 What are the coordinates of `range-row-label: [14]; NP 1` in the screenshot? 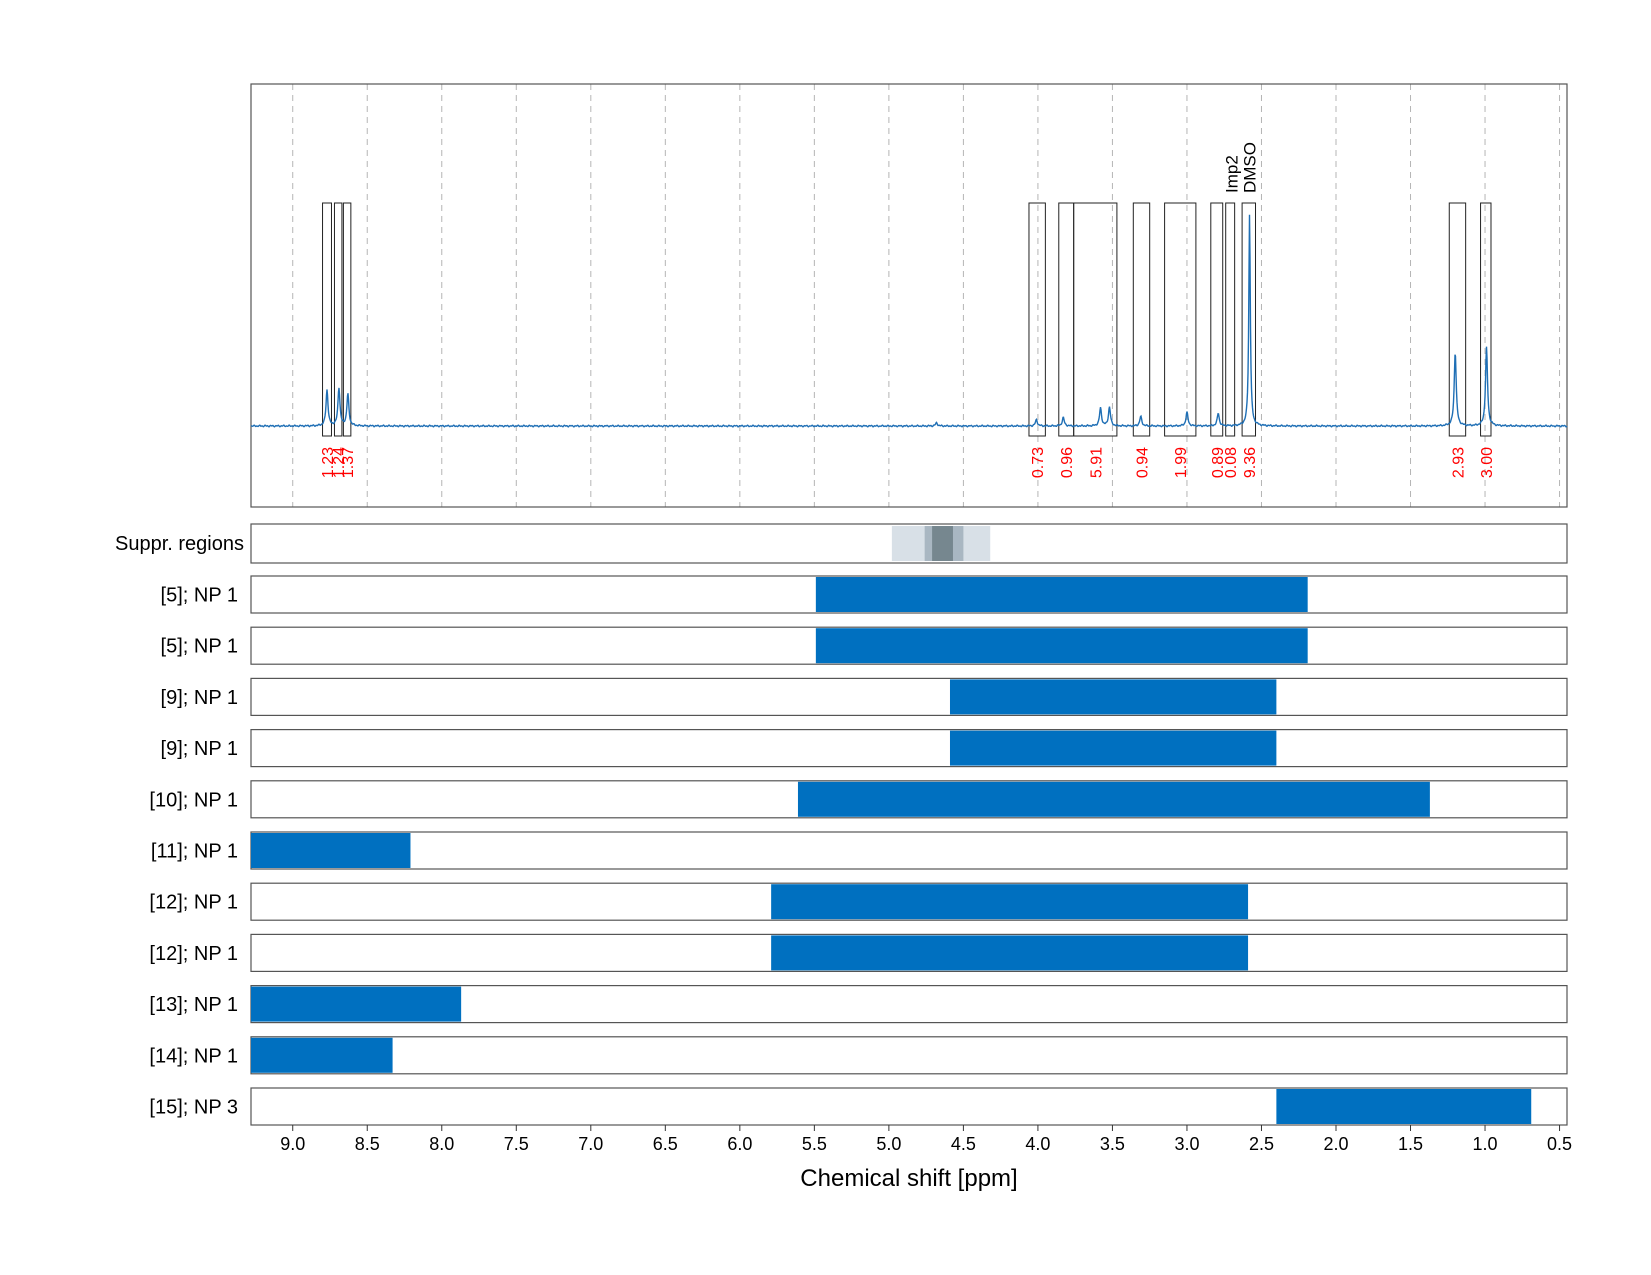 It's located at (193, 1056).